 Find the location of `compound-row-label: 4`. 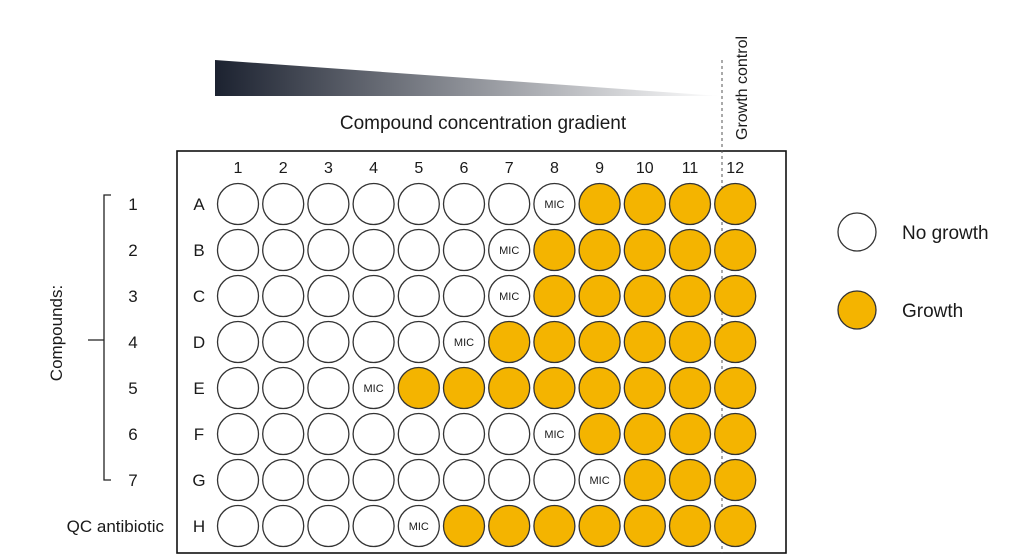

compound-row-label: 4 is located at coordinates (132, 342).